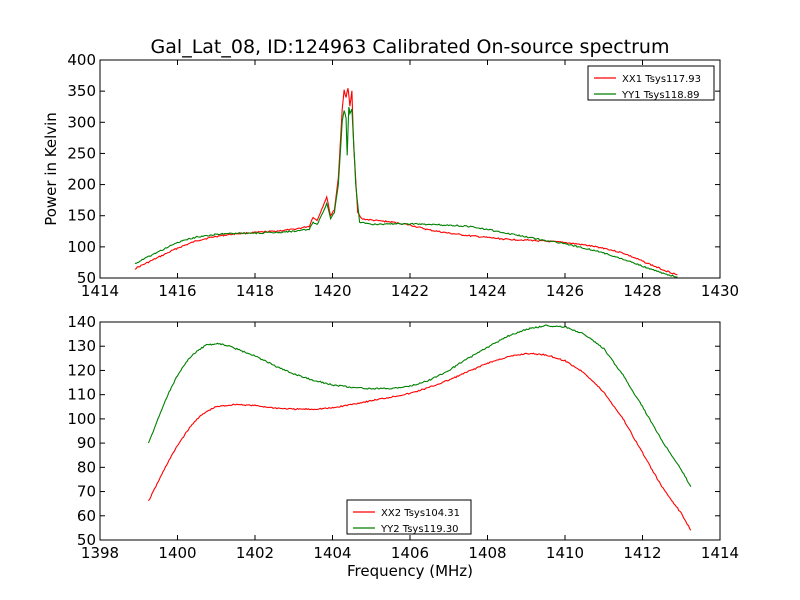  Describe the element at coordinates (177, 553) in the screenshot. I see `x-tick-label: 1400` at that location.